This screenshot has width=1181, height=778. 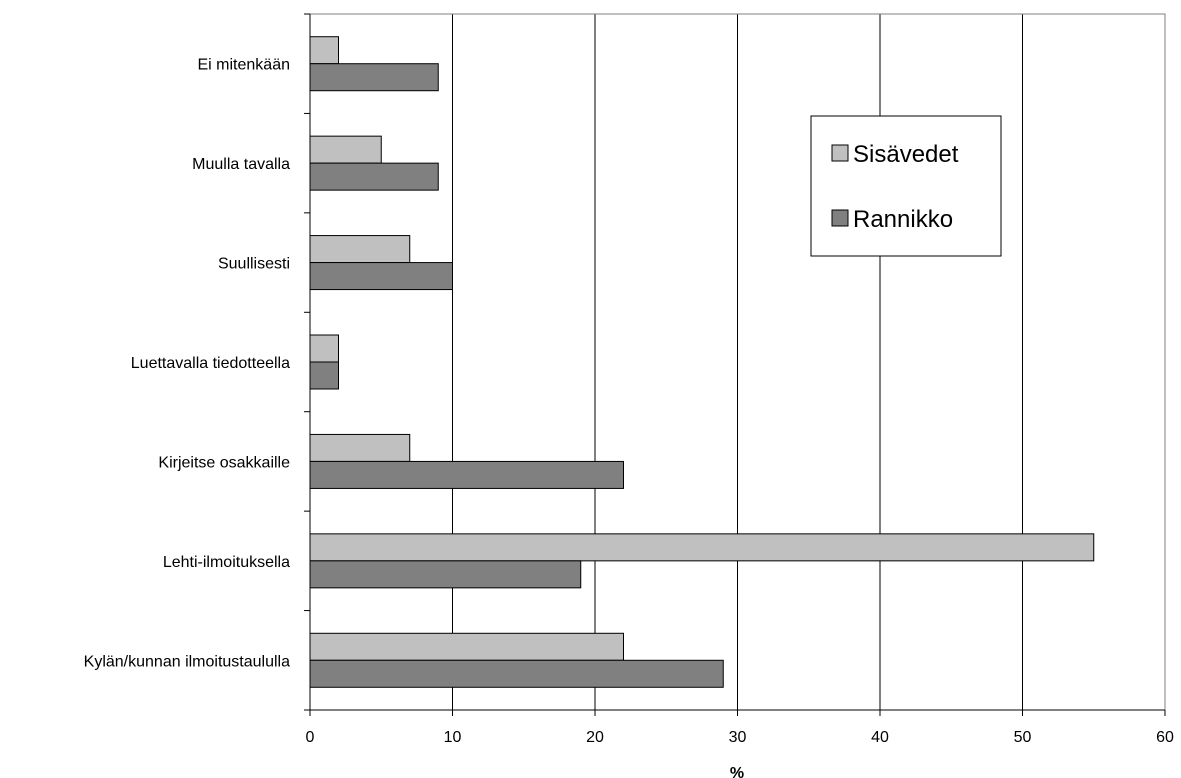 I want to click on category-label: Kirjeitse osakkaille, so click(x=224, y=462).